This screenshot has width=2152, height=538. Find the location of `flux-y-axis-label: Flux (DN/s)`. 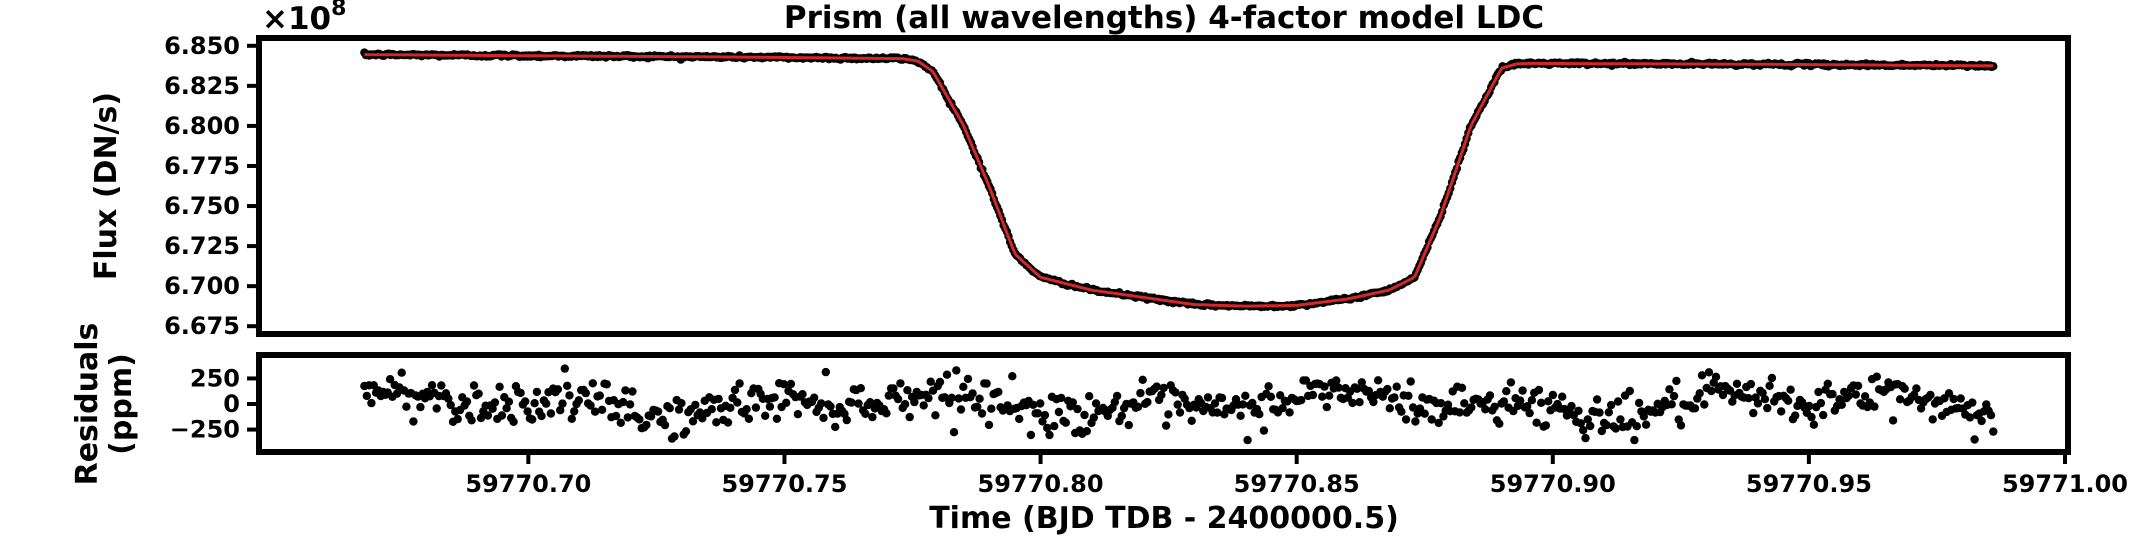

flux-y-axis-label: Flux (DN/s) is located at coordinates (106, 186).